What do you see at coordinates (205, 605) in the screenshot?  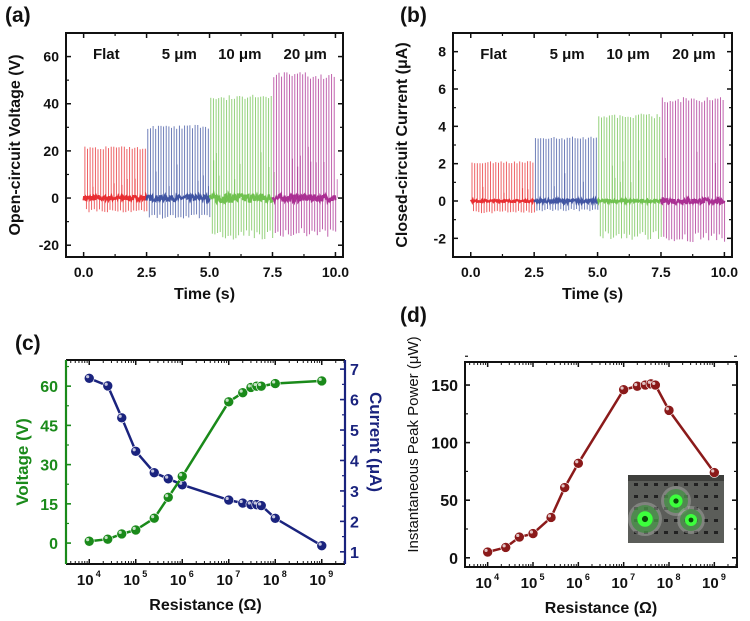 I see `x-axis-label: Resistance (Ω)` at bounding box center [205, 605].